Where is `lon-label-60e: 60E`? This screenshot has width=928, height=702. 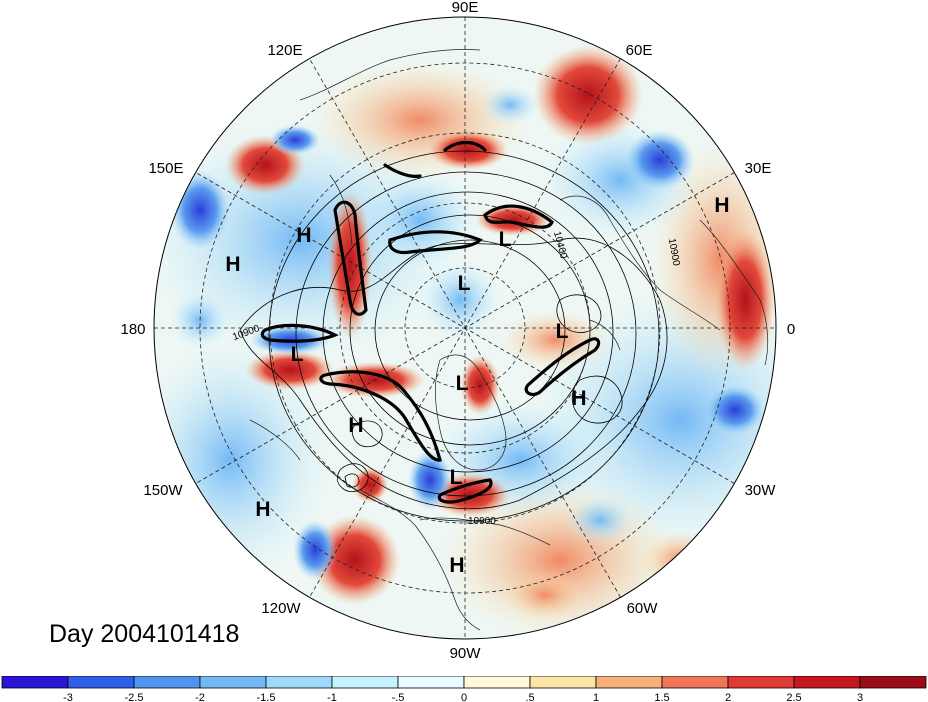
lon-label-60e: 60E is located at coordinates (639, 50).